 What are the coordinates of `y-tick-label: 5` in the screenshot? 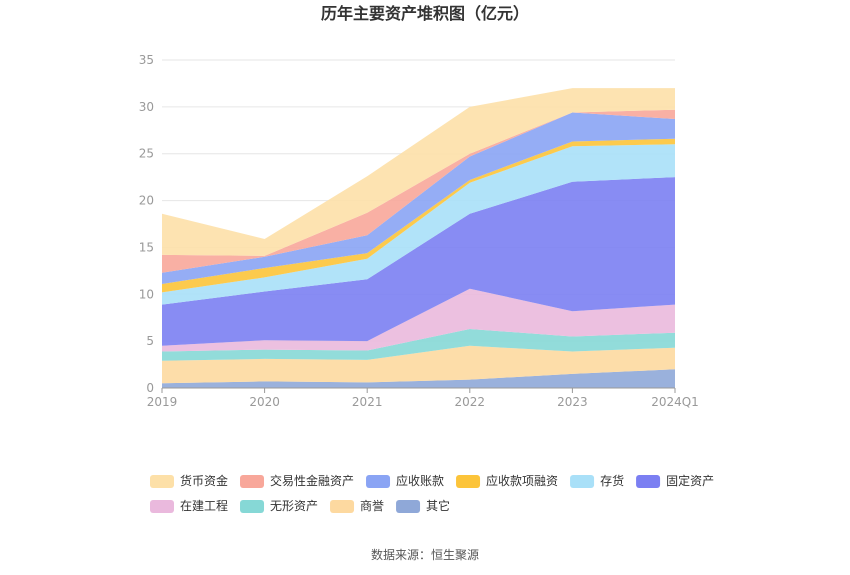 It's located at (150, 341).